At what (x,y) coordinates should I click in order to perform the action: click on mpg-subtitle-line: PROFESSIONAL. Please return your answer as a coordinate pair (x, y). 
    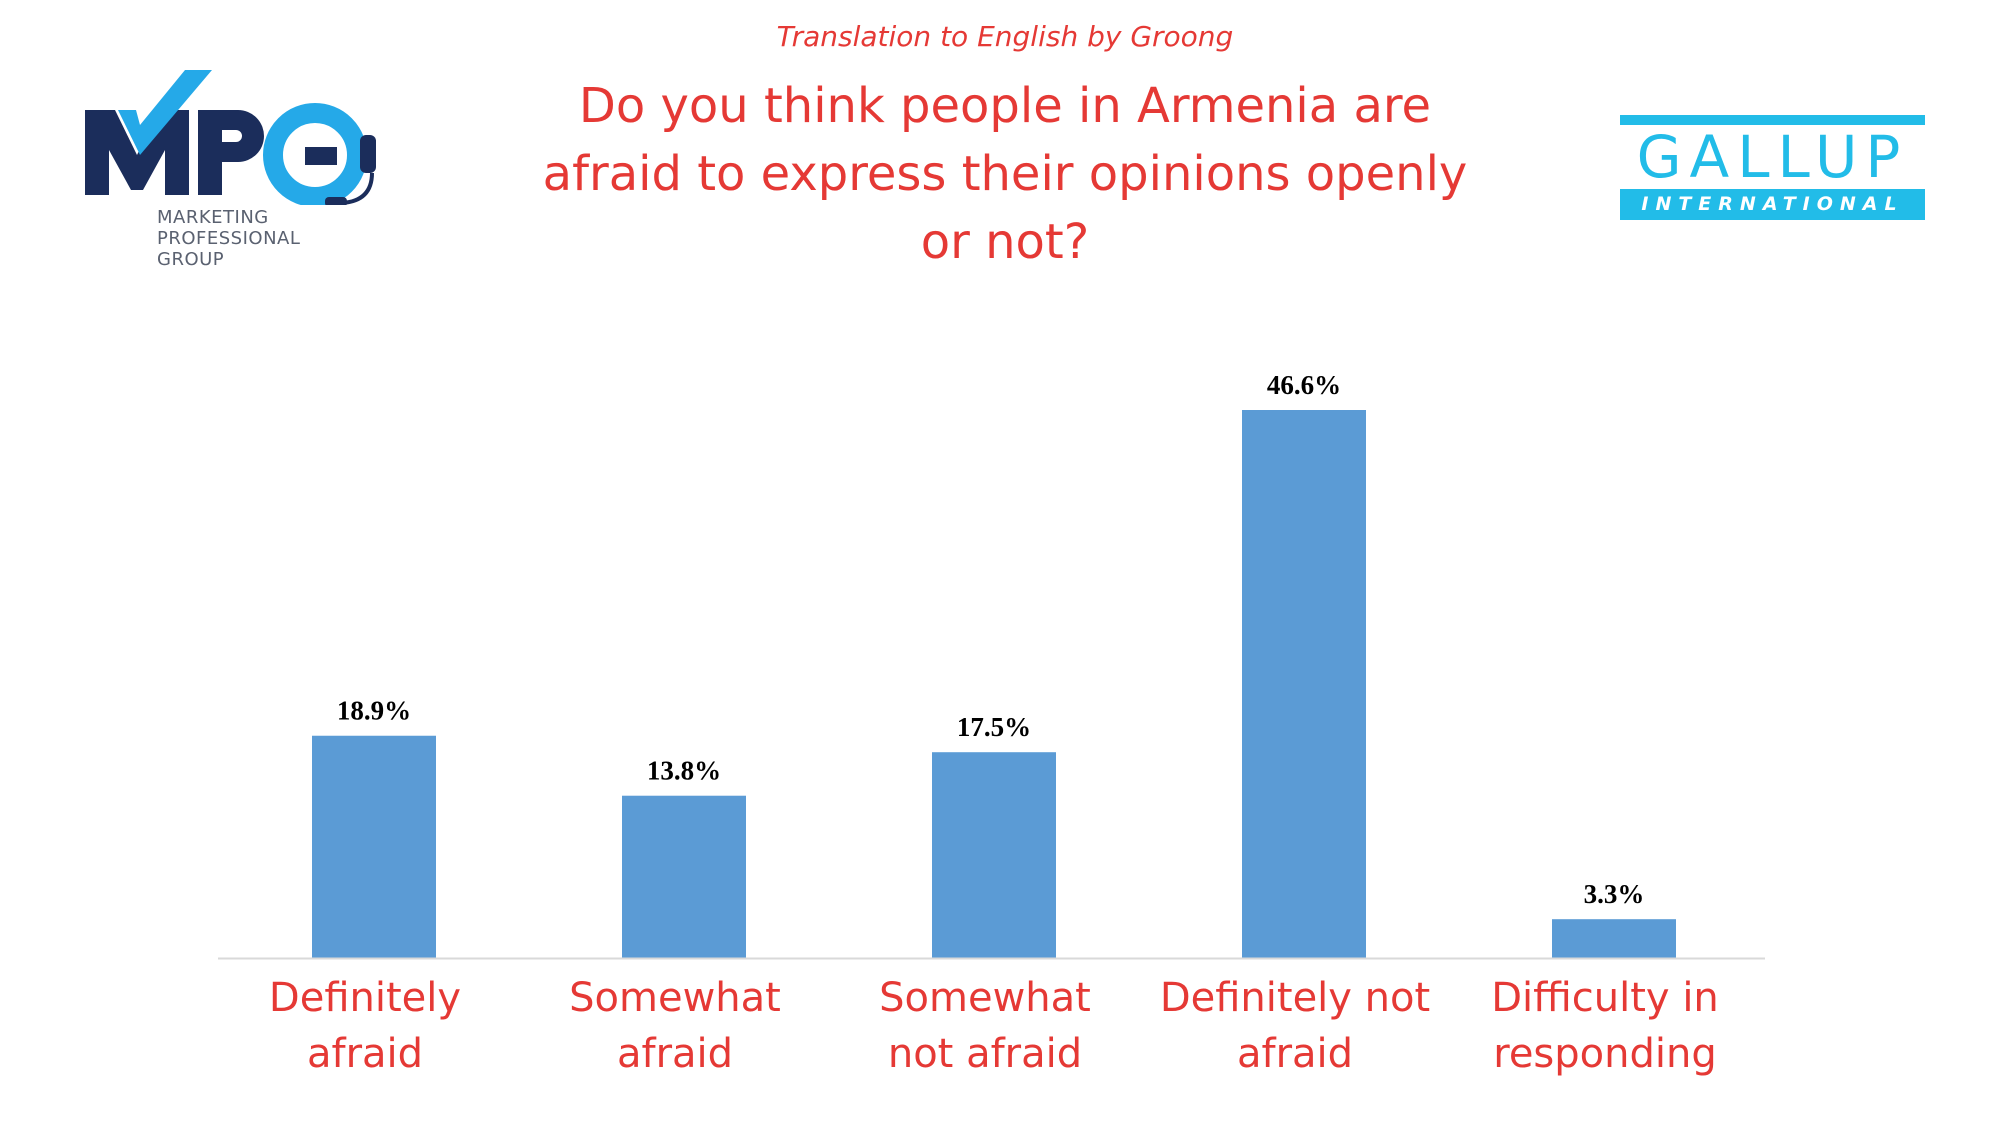
    Looking at the image, I should click on (229, 238).